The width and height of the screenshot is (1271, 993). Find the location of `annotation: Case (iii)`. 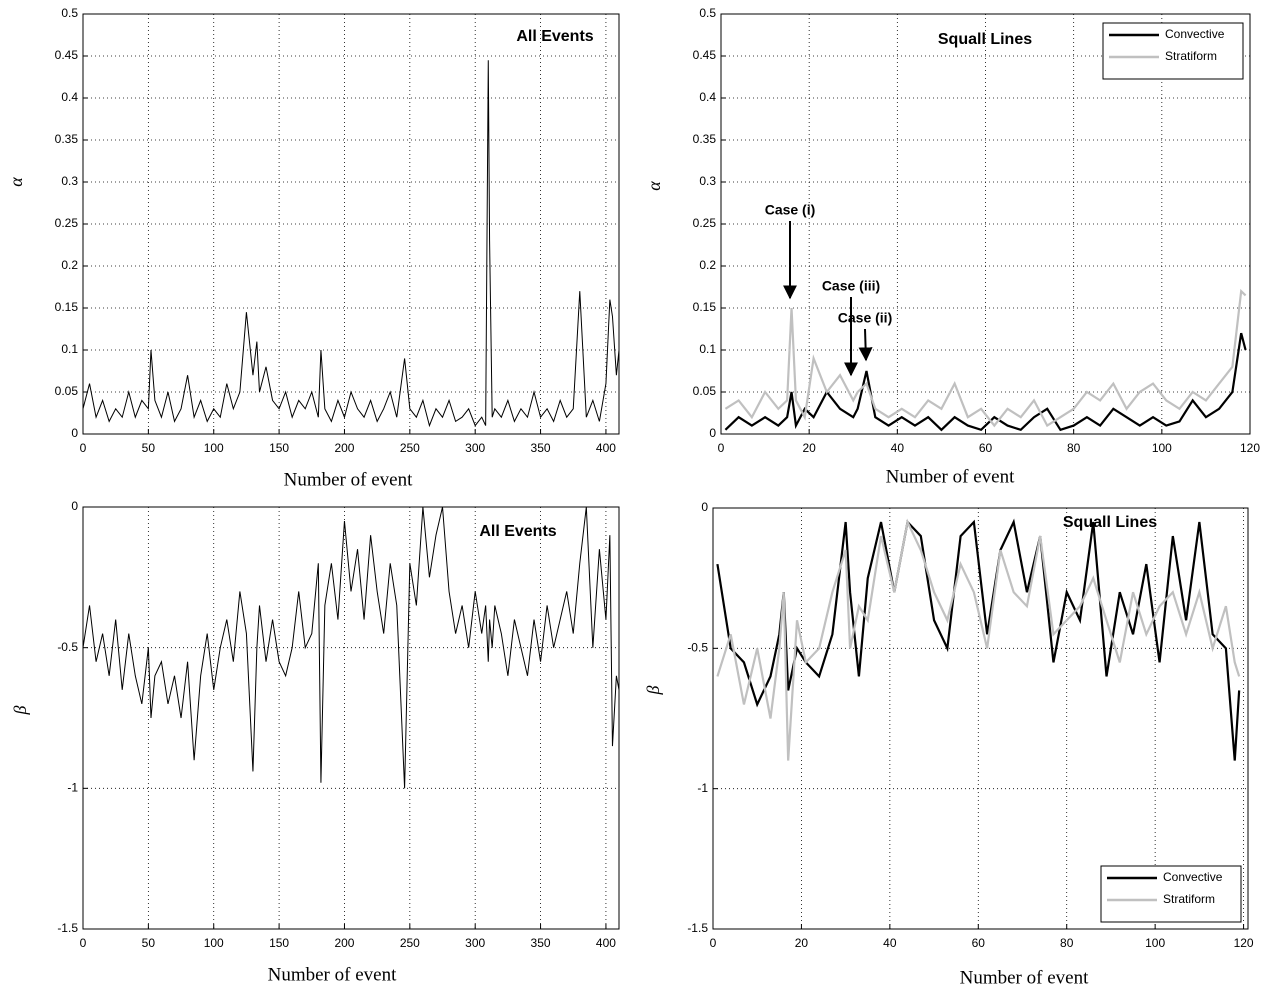

annotation: Case (iii) is located at coordinates (851, 286).